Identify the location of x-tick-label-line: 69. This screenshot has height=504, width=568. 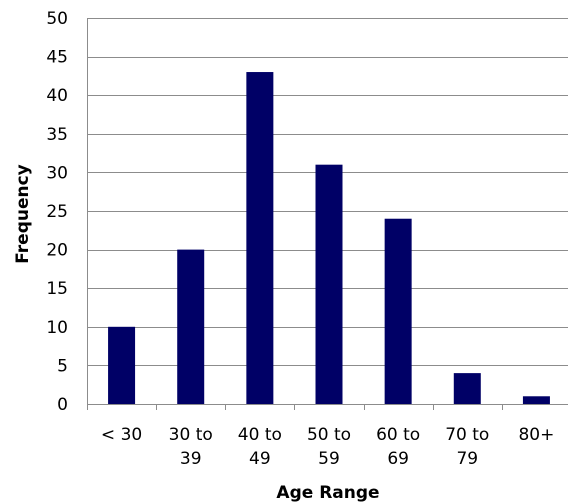
(398, 459).